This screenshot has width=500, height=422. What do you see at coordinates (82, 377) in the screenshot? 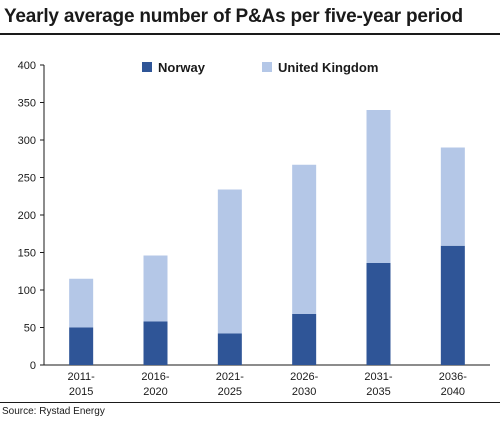
I see `x-tick-label: 2011-` at bounding box center [82, 377].